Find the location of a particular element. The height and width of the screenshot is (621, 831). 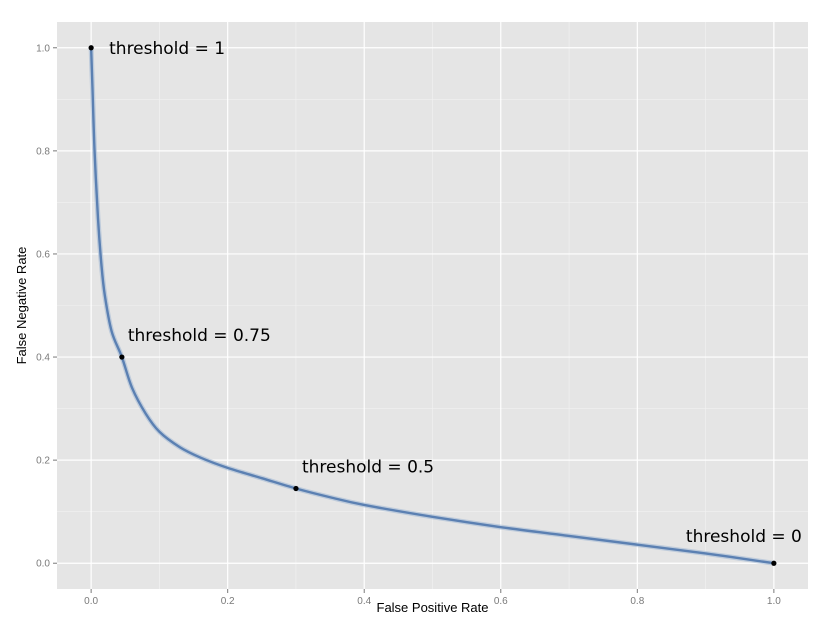

x-tick-label: 0.2 is located at coordinates (228, 601).